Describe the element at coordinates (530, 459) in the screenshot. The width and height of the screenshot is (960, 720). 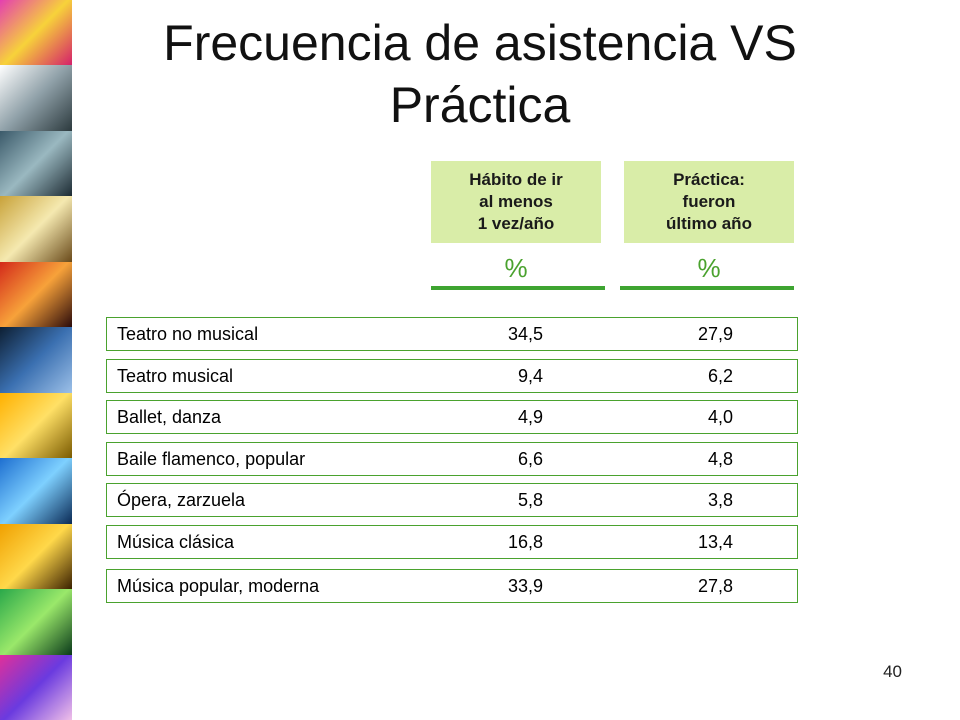
I see `row-value-habito: 6,6` at that location.